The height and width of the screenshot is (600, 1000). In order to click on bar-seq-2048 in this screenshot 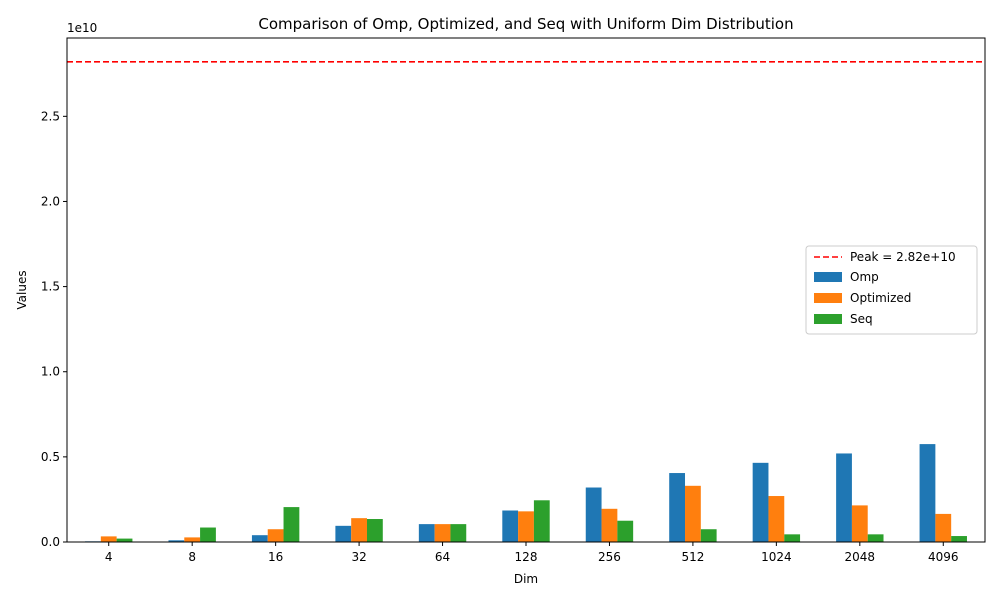, I will do `click(875, 538)`.